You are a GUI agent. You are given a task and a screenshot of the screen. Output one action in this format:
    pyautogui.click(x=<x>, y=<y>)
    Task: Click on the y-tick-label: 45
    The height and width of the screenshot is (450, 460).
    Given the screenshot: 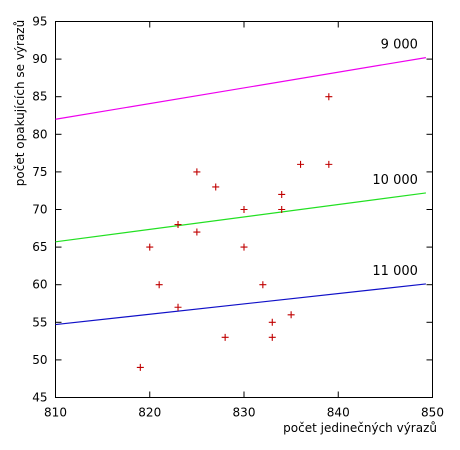 What is the action you would take?
    pyautogui.click(x=39, y=398)
    